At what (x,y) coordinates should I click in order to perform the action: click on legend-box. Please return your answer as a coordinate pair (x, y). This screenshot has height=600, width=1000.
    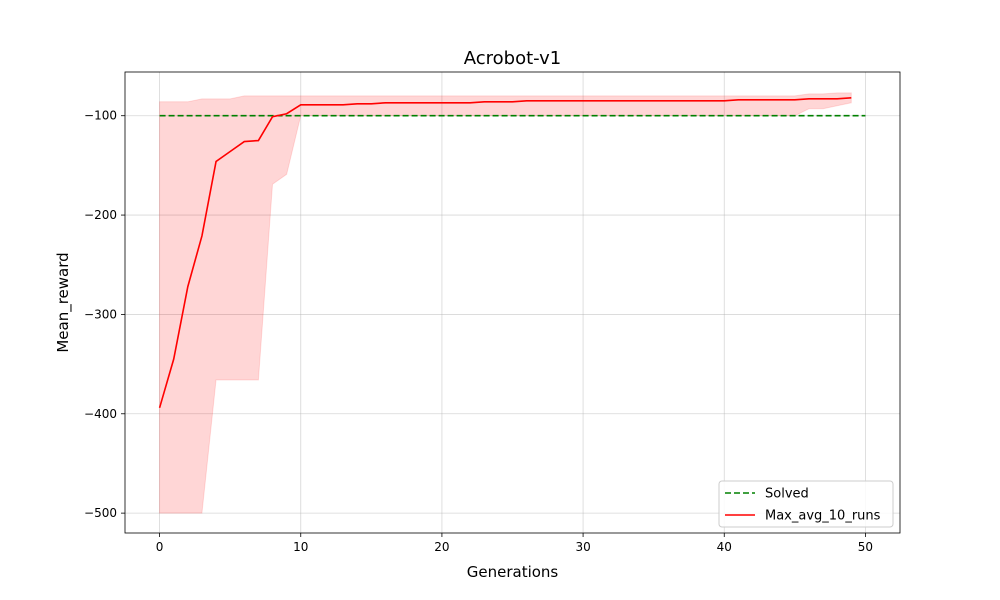
    Looking at the image, I should click on (806, 504).